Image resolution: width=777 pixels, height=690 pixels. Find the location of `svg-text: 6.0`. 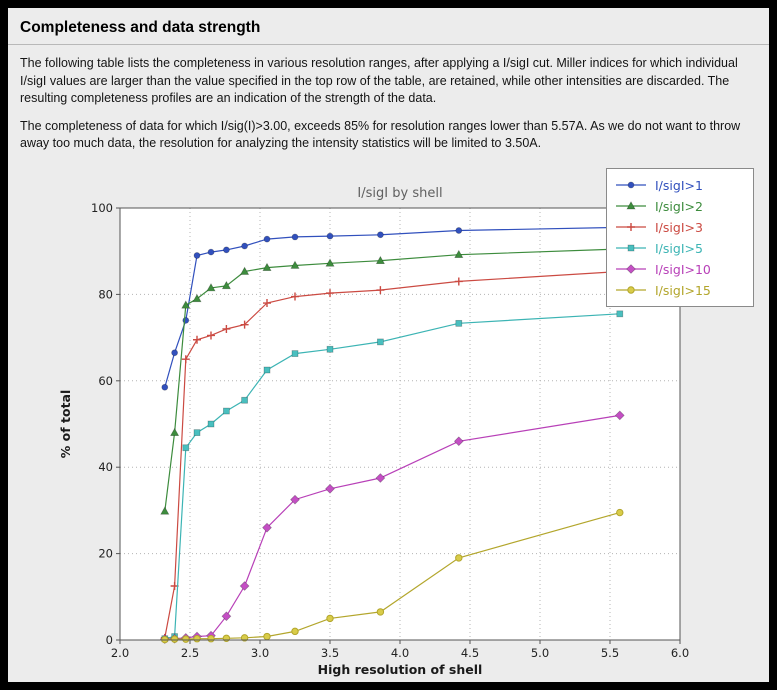

svg-text: 6.0 is located at coordinates (680, 653).